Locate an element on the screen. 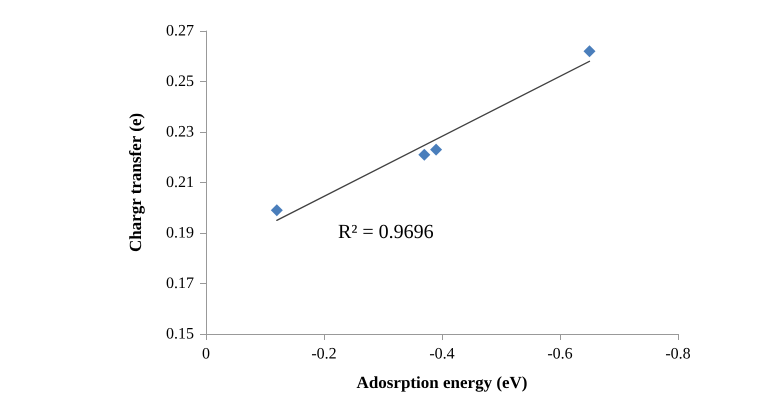  y-tick-label: 0.19 is located at coordinates (180, 233).